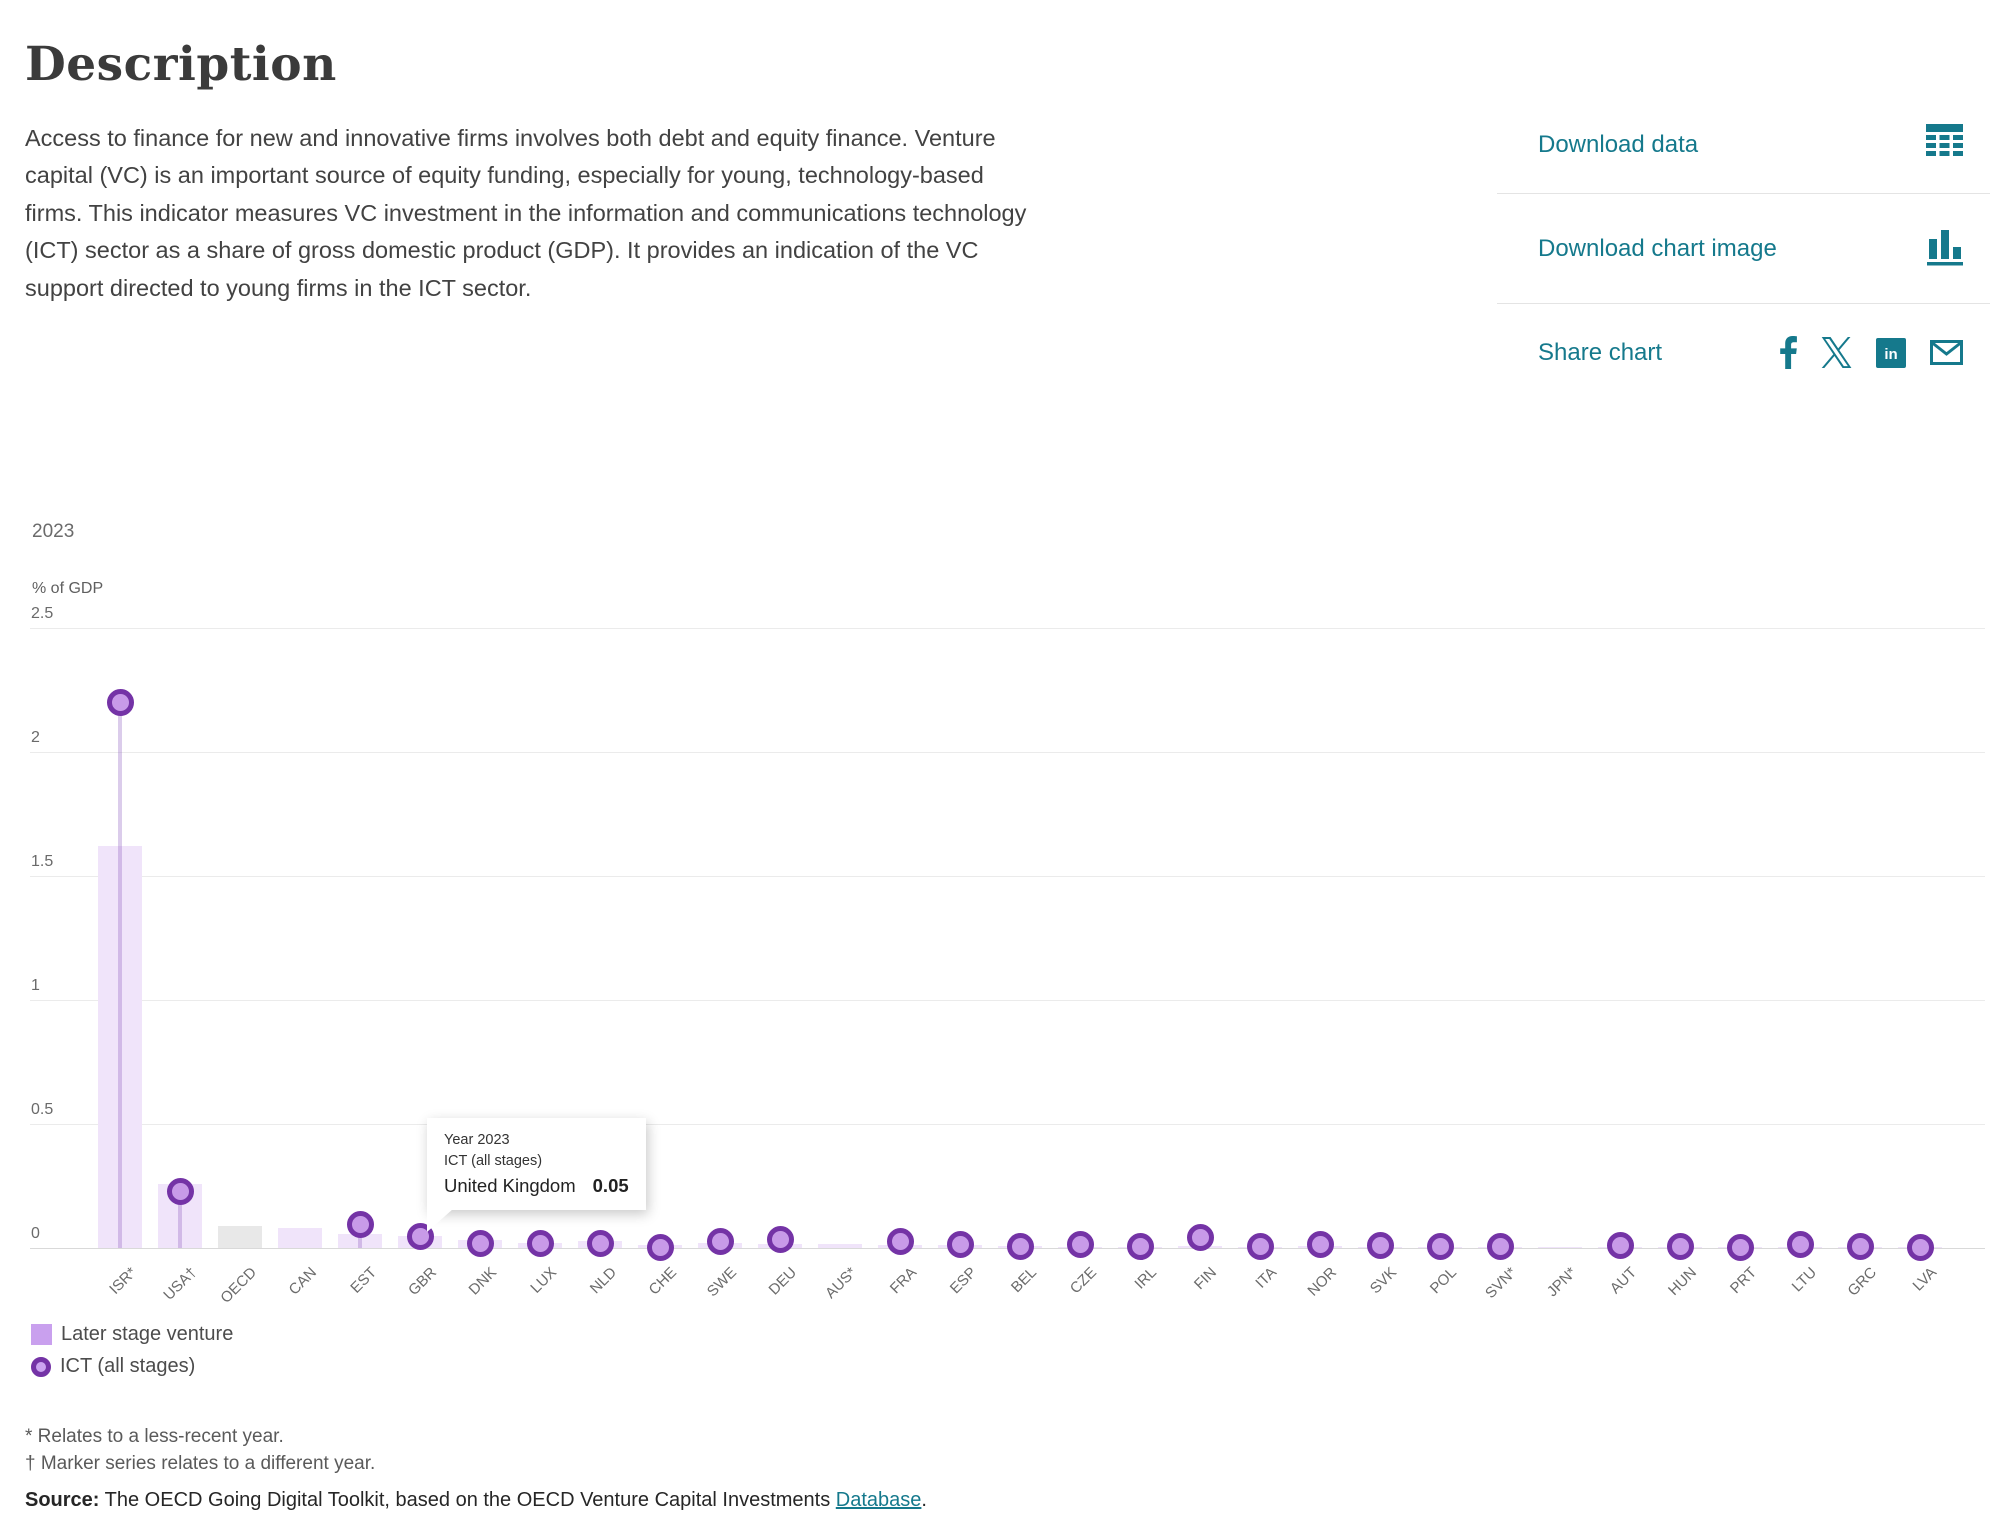 This screenshot has width=2000, height=1517. I want to click on marker-LVA, so click(1920, 1247).